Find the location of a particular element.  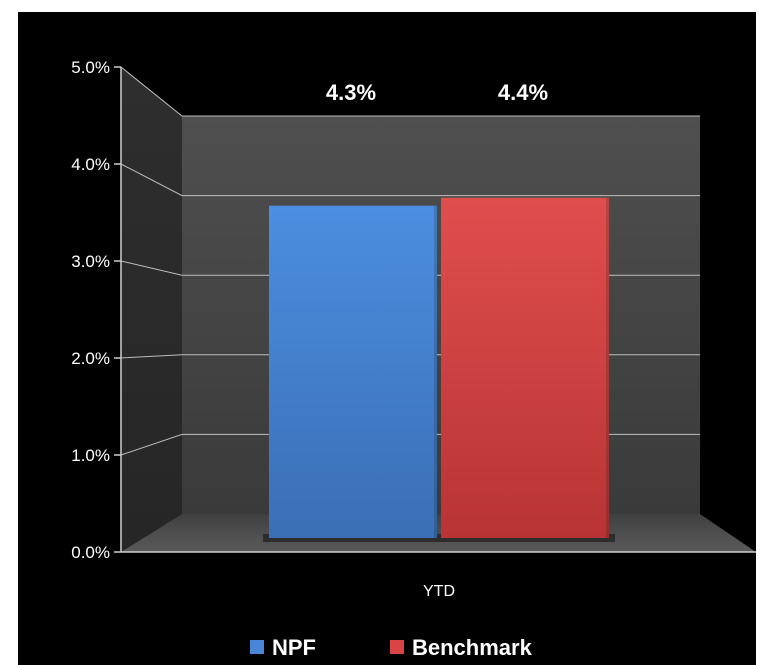

y-tick-label: 3.0% is located at coordinates (90, 261).